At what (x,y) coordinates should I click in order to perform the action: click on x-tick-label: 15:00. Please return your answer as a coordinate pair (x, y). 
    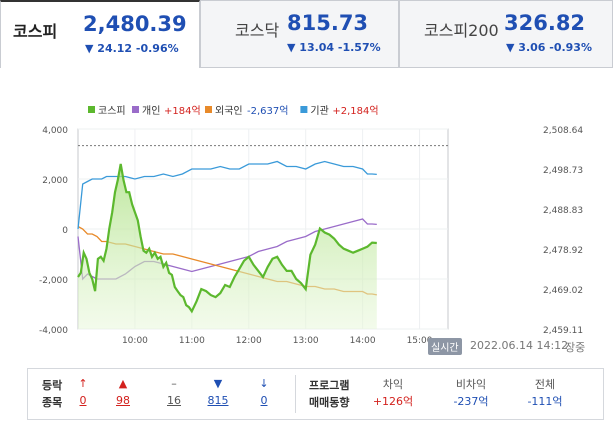
    Looking at the image, I should click on (420, 341).